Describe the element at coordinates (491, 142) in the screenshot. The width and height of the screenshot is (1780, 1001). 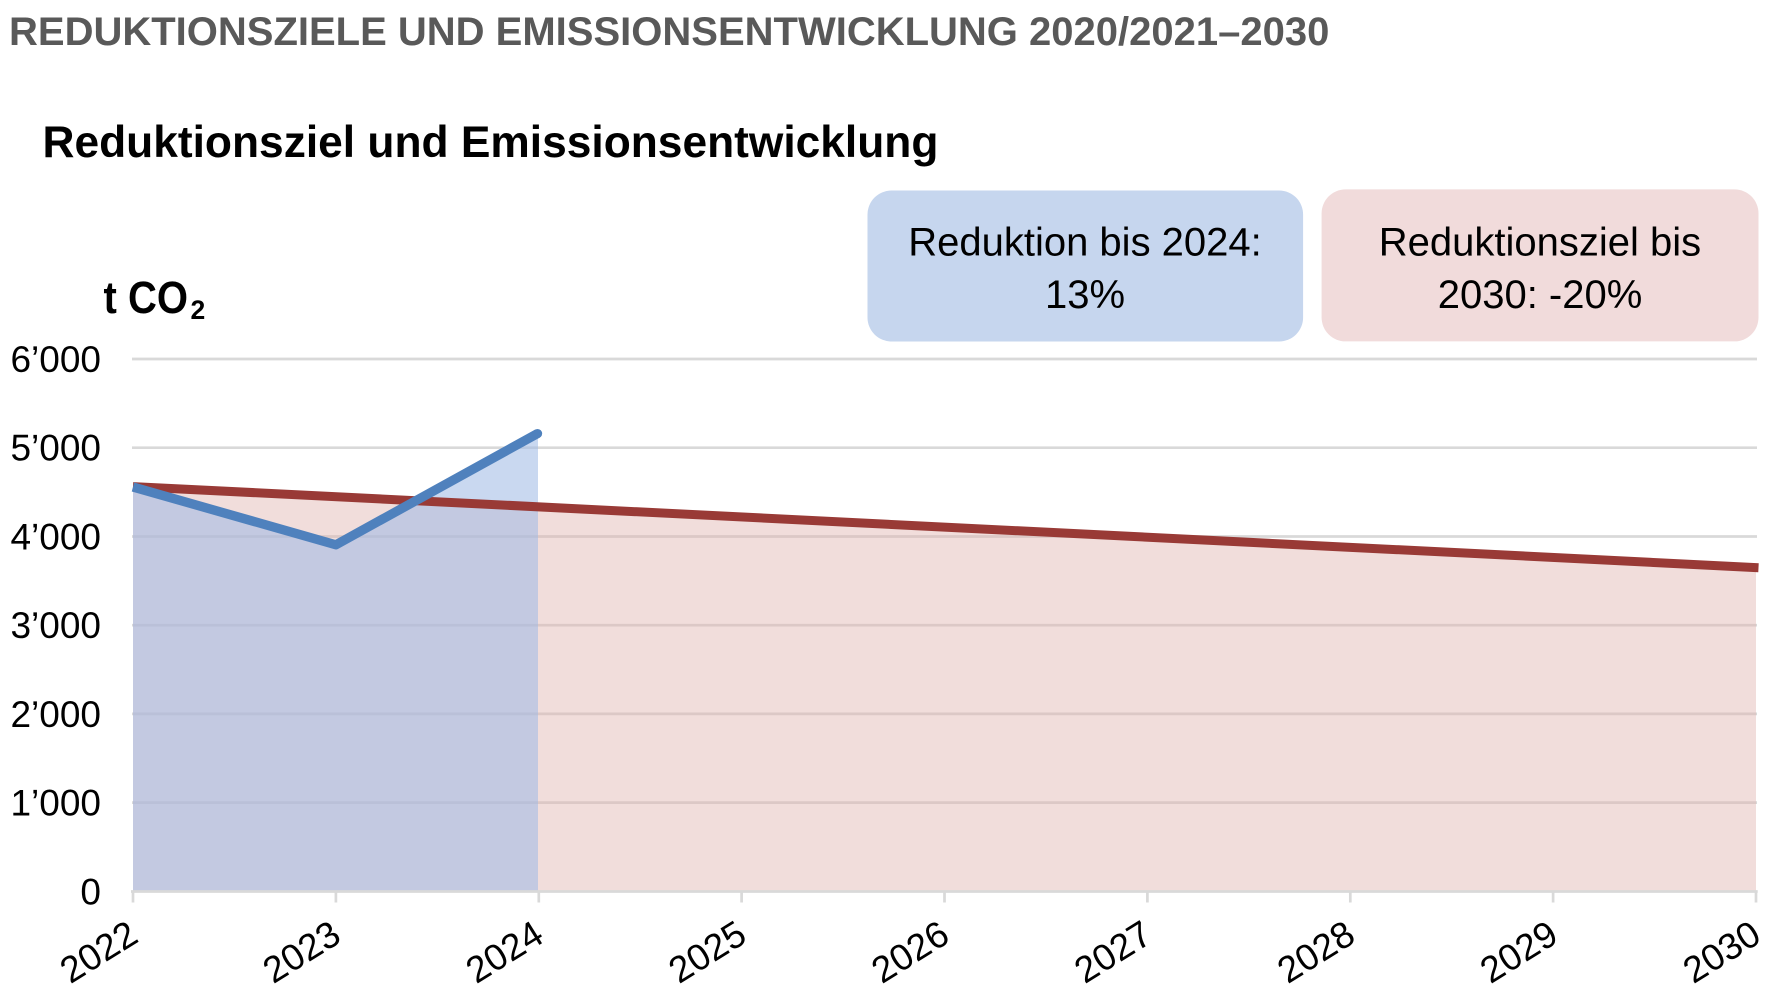
I see `svg-text:Reduktionsziel und Emissionsen: Reduktionsziel und Emissionsentwicklung` at that location.